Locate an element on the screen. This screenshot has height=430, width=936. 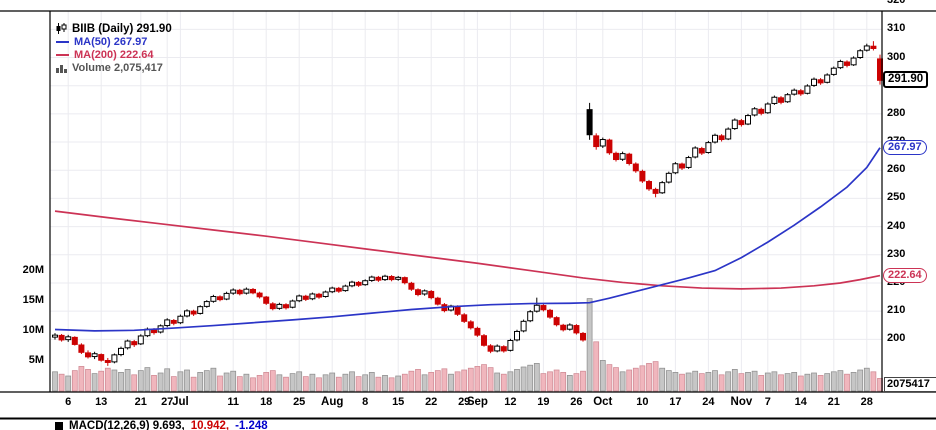
volume-bars-icon is located at coordinates (61, 68).